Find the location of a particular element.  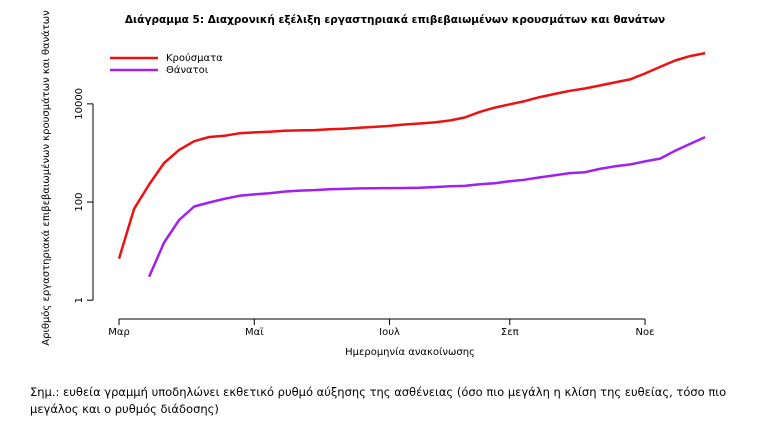

y-tick-label: 100 is located at coordinates (79, 201).